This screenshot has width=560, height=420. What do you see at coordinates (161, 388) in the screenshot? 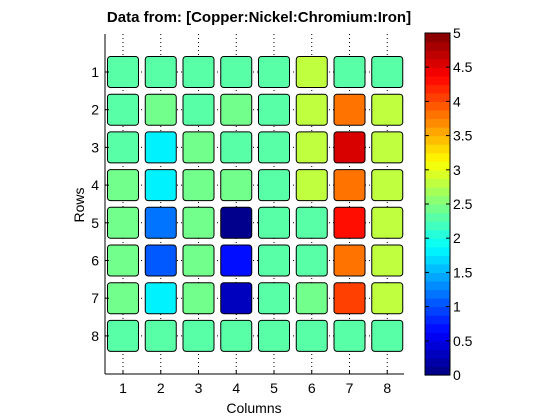
I see `x-tick-label: 2` at bounding box center [161, 388].